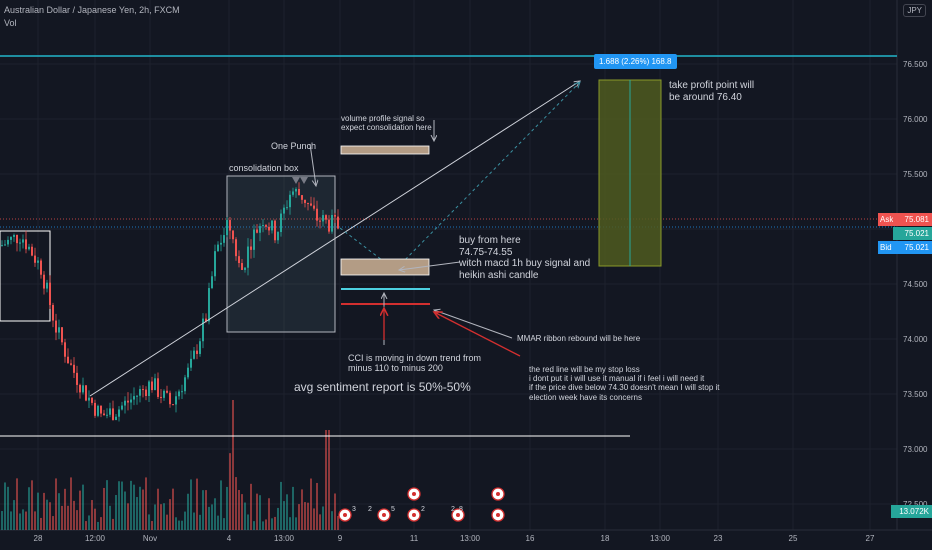  I want to click on sentiment-note: avg sentiment report is 50%-50%, so click(382, 387).